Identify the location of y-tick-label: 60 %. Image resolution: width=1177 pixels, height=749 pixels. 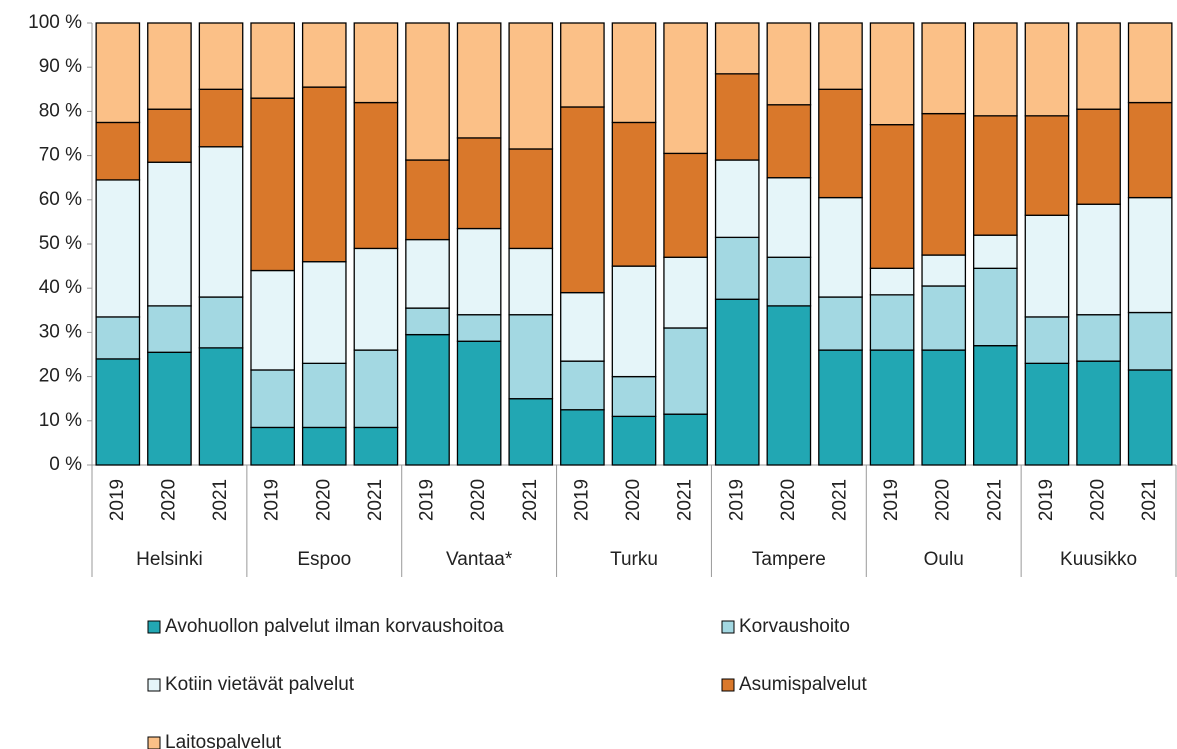
(60, 199).